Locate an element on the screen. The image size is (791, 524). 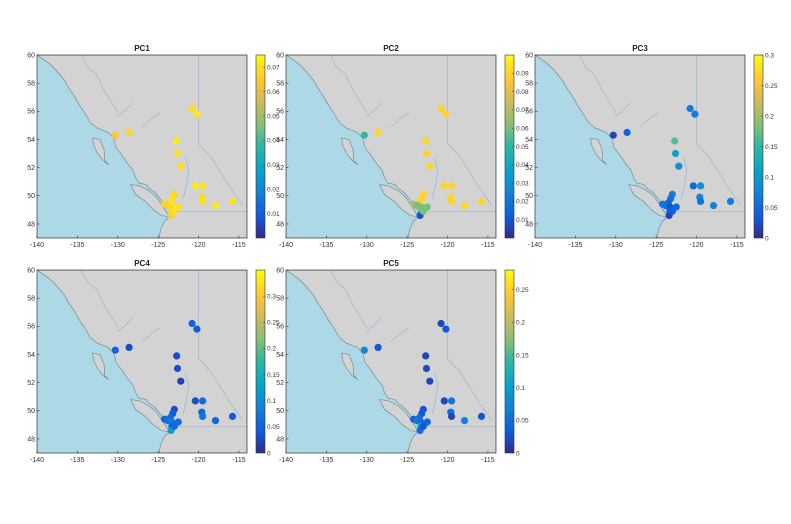
colorbar-tick-label: 0.3 is located at coordinates (769, 55).